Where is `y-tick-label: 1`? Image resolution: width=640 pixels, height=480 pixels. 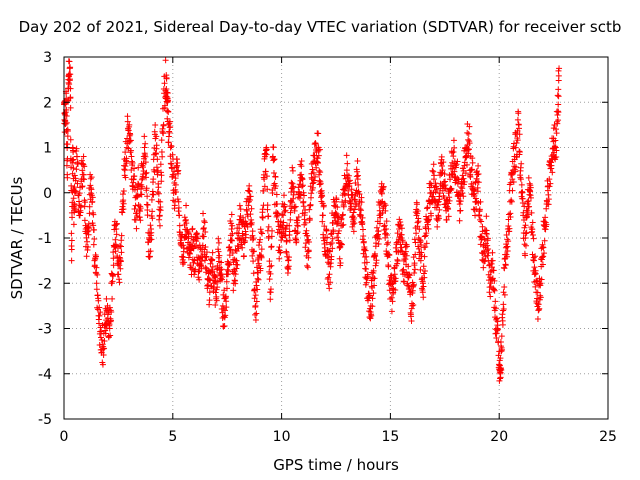
y-tick-label: 1 is located at coordinates (47, 149).